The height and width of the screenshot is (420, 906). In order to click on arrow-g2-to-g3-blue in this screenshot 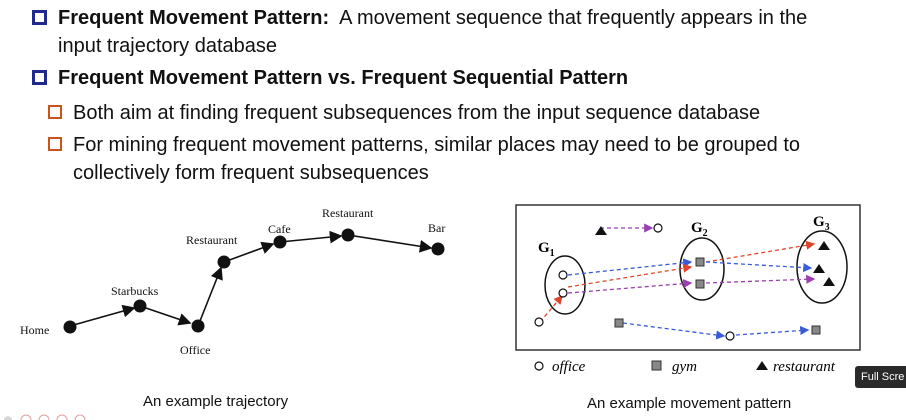, I will do `click(759, 267)`.